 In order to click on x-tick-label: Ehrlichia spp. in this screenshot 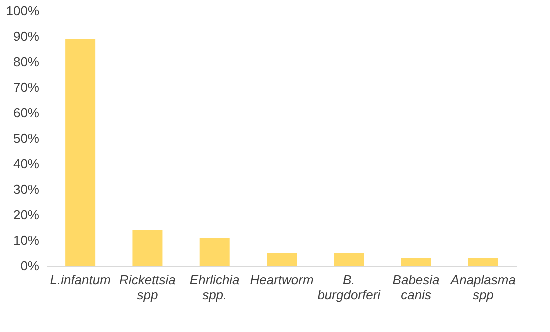, I will do `click(215, 287)`.